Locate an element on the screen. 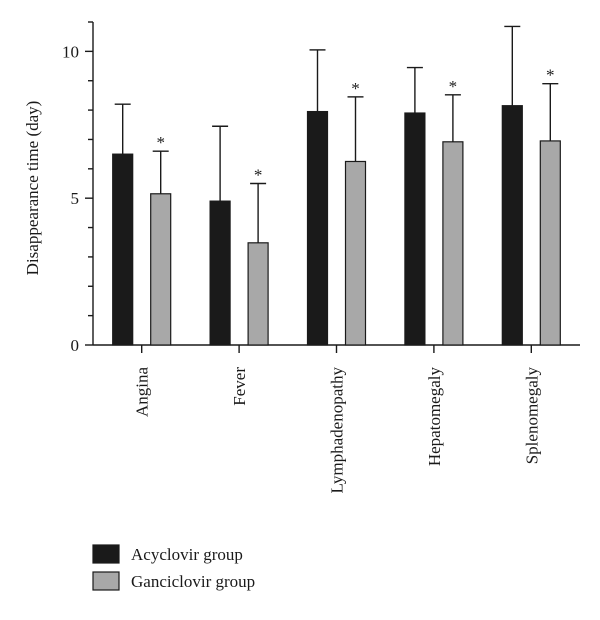 The width and height of the screenshot is (600, 620). x-tick-label: Fever is located at coordinates (239, 386).